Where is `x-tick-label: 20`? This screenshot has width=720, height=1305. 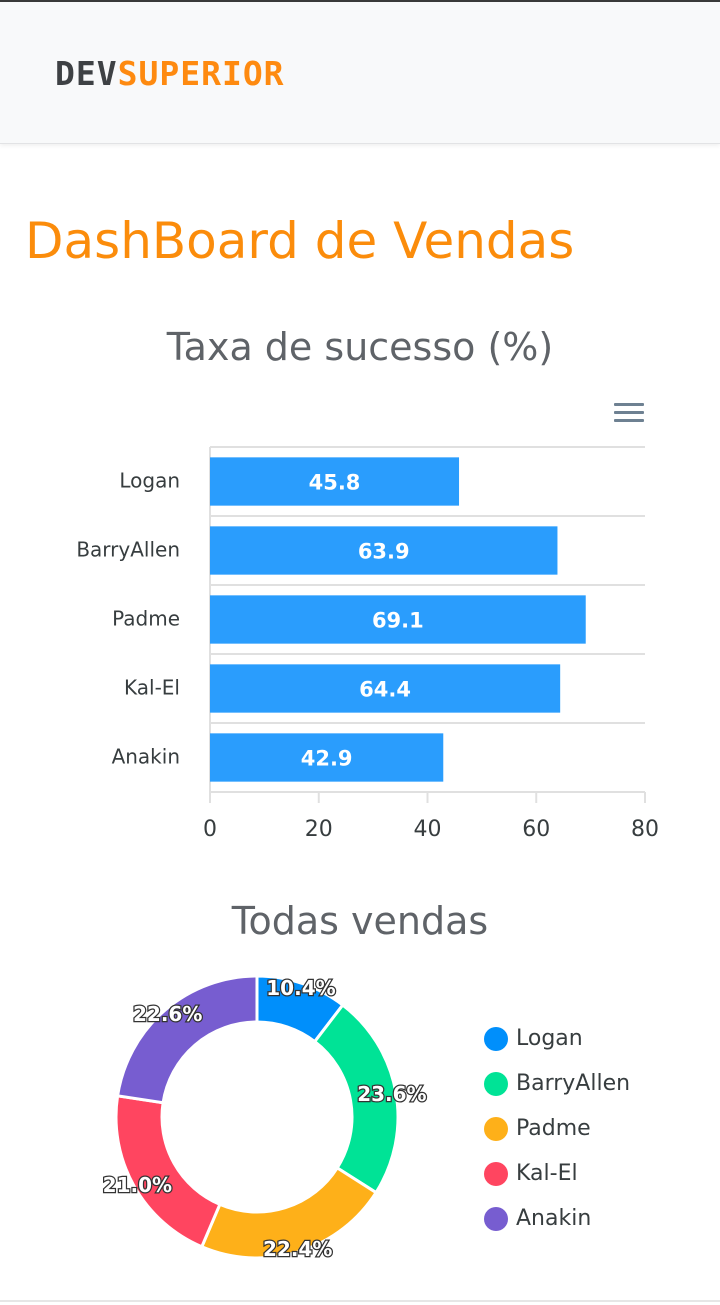 x-tick-label: 20 is located at coordinates (319, 829).